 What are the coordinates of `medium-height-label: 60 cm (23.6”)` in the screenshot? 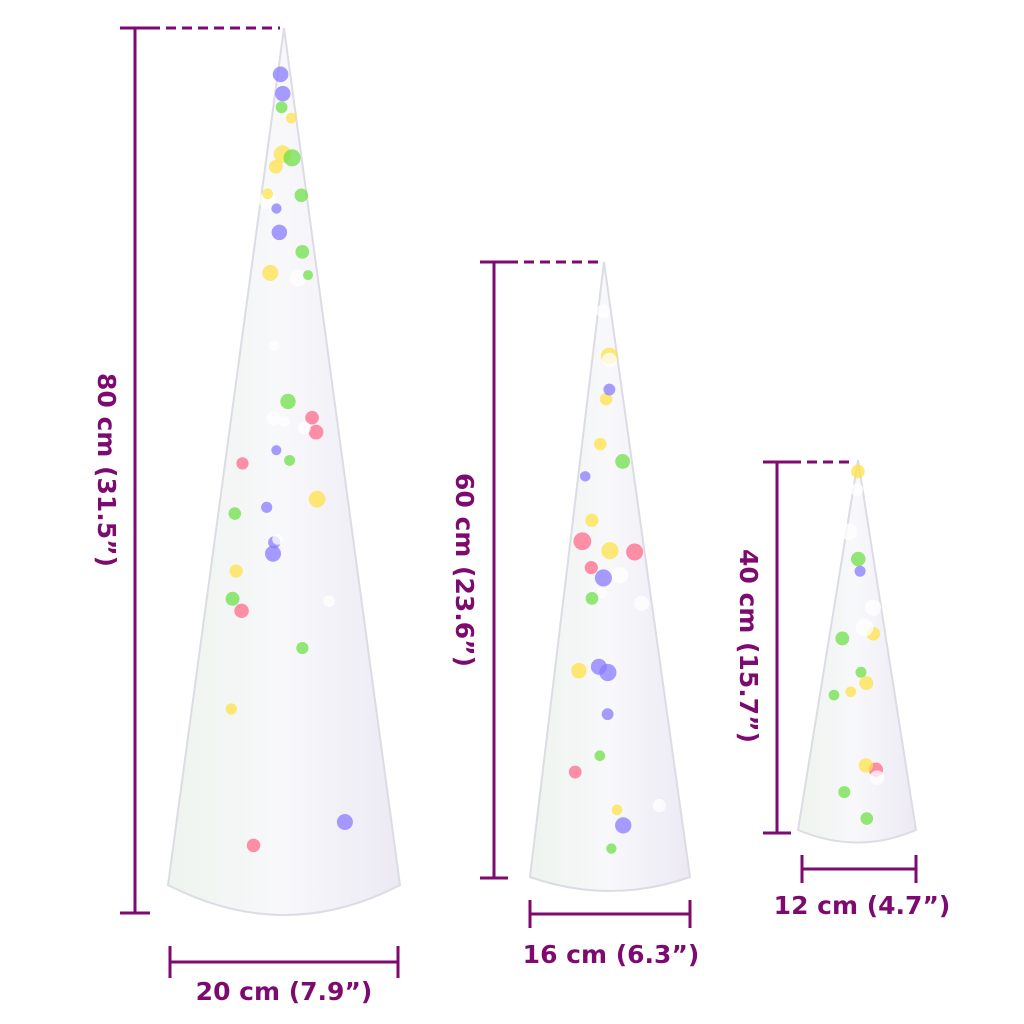 It's located at (464, 570).